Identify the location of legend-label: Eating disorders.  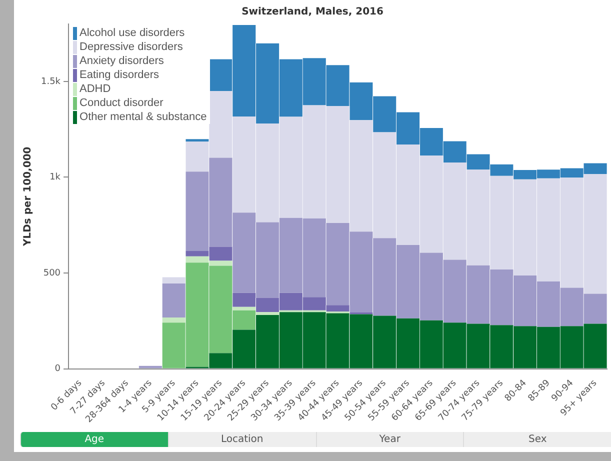
(120, 75).